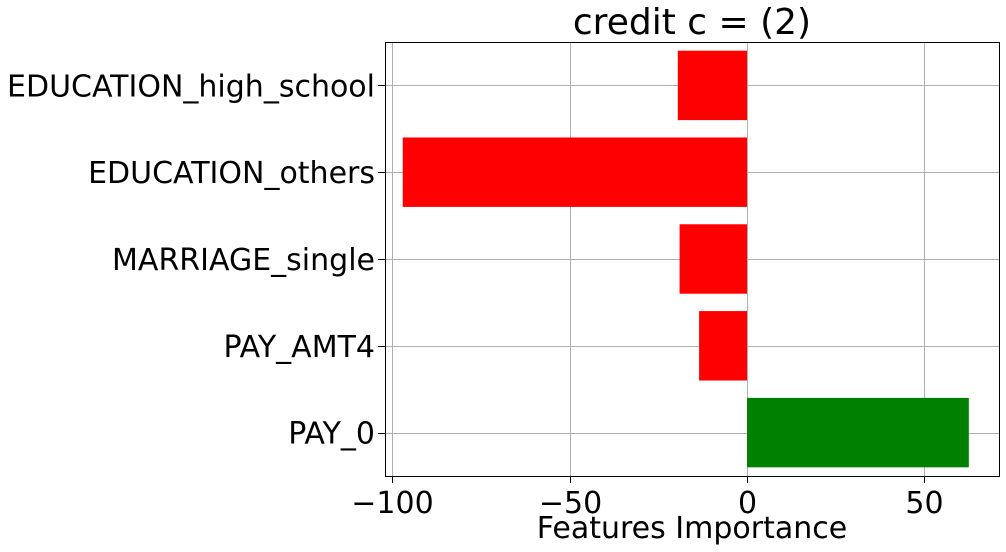  I want to click on x-tick-labels: −100 −50 0 50, so click(647, 503).